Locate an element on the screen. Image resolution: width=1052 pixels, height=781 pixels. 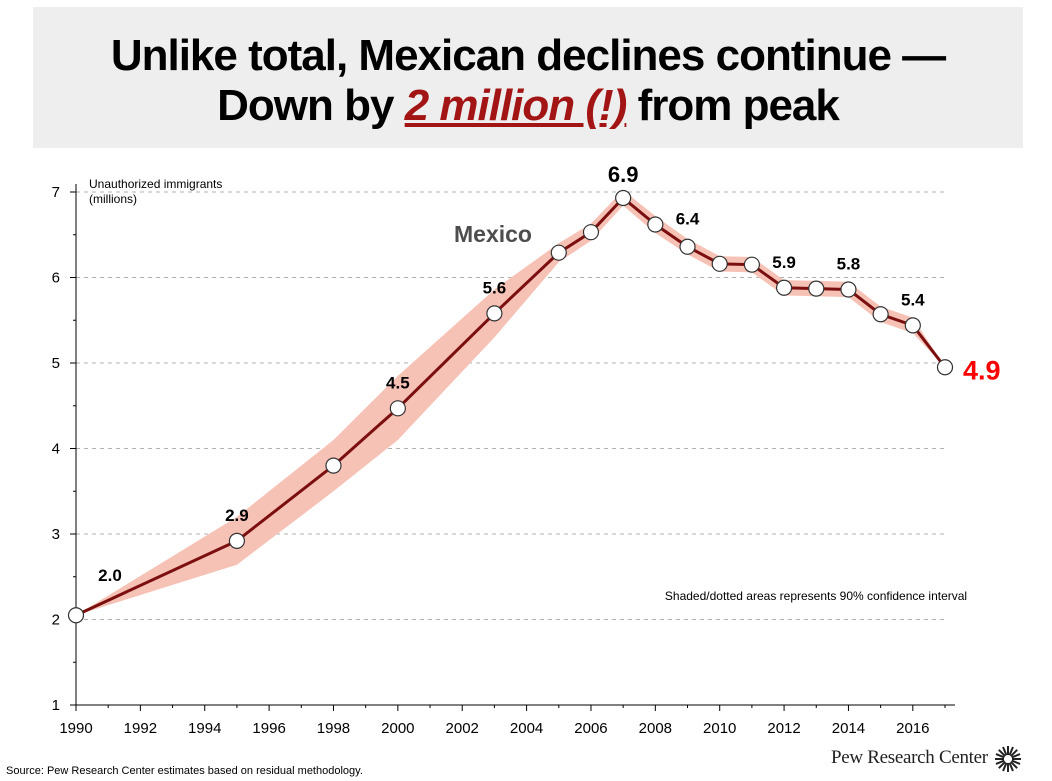
x-tick-label-2000: 2000 is located at coordinates (397, 728).